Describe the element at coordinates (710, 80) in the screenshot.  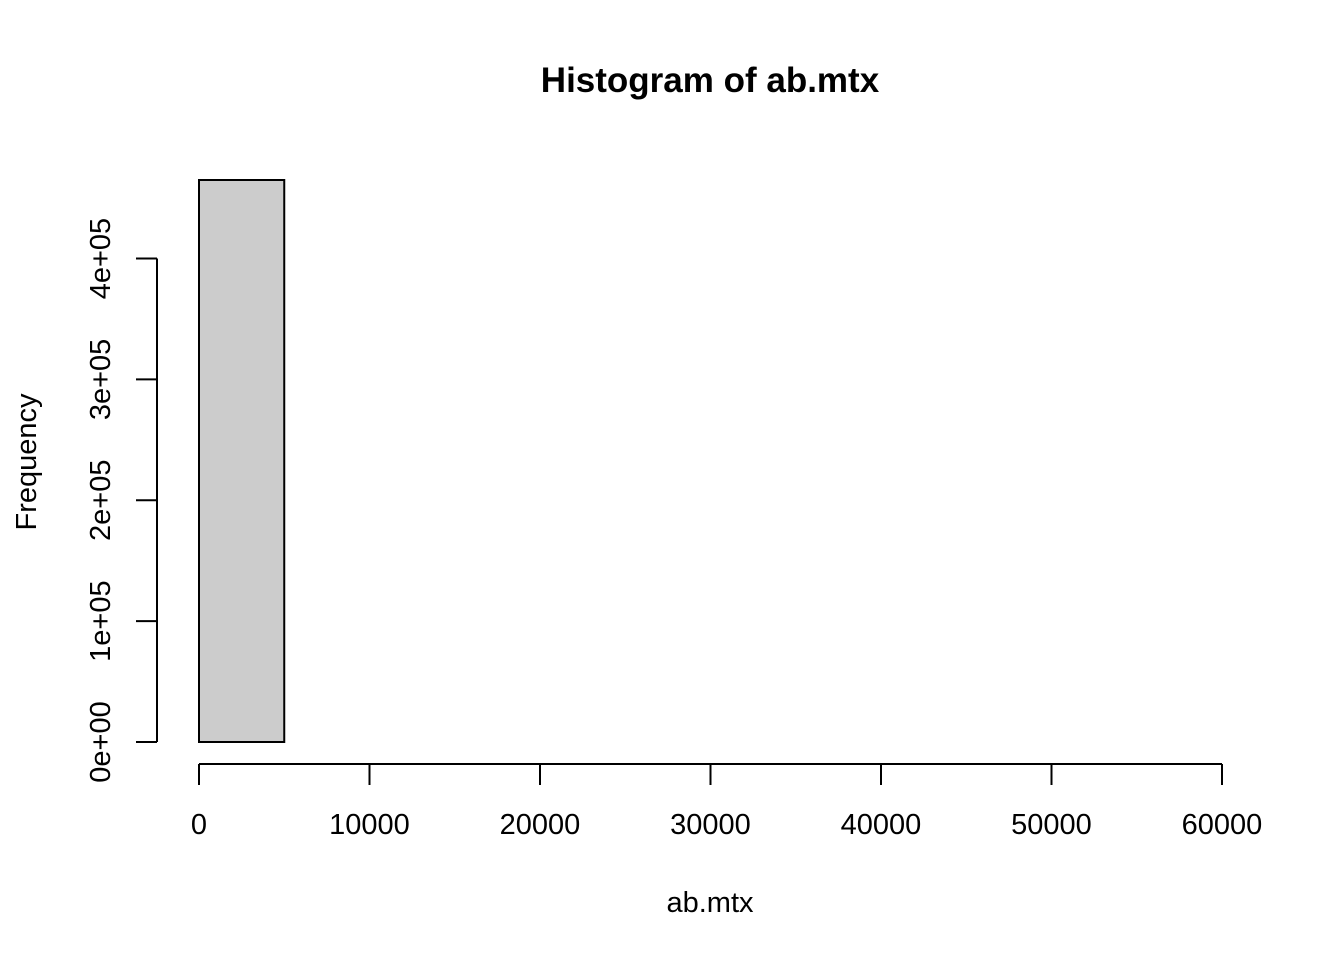
I see `chart-title: Histogram of ab.mtx` at that location.